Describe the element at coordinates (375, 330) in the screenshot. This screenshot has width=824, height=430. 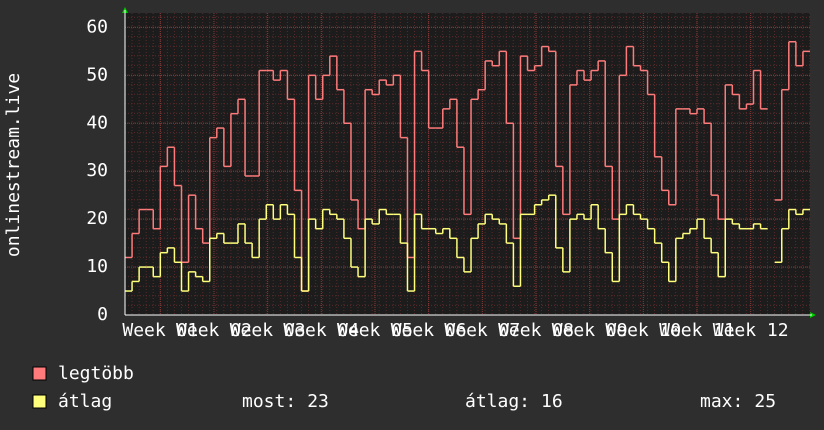
I see `x-tick-label: Week 05` at that location.